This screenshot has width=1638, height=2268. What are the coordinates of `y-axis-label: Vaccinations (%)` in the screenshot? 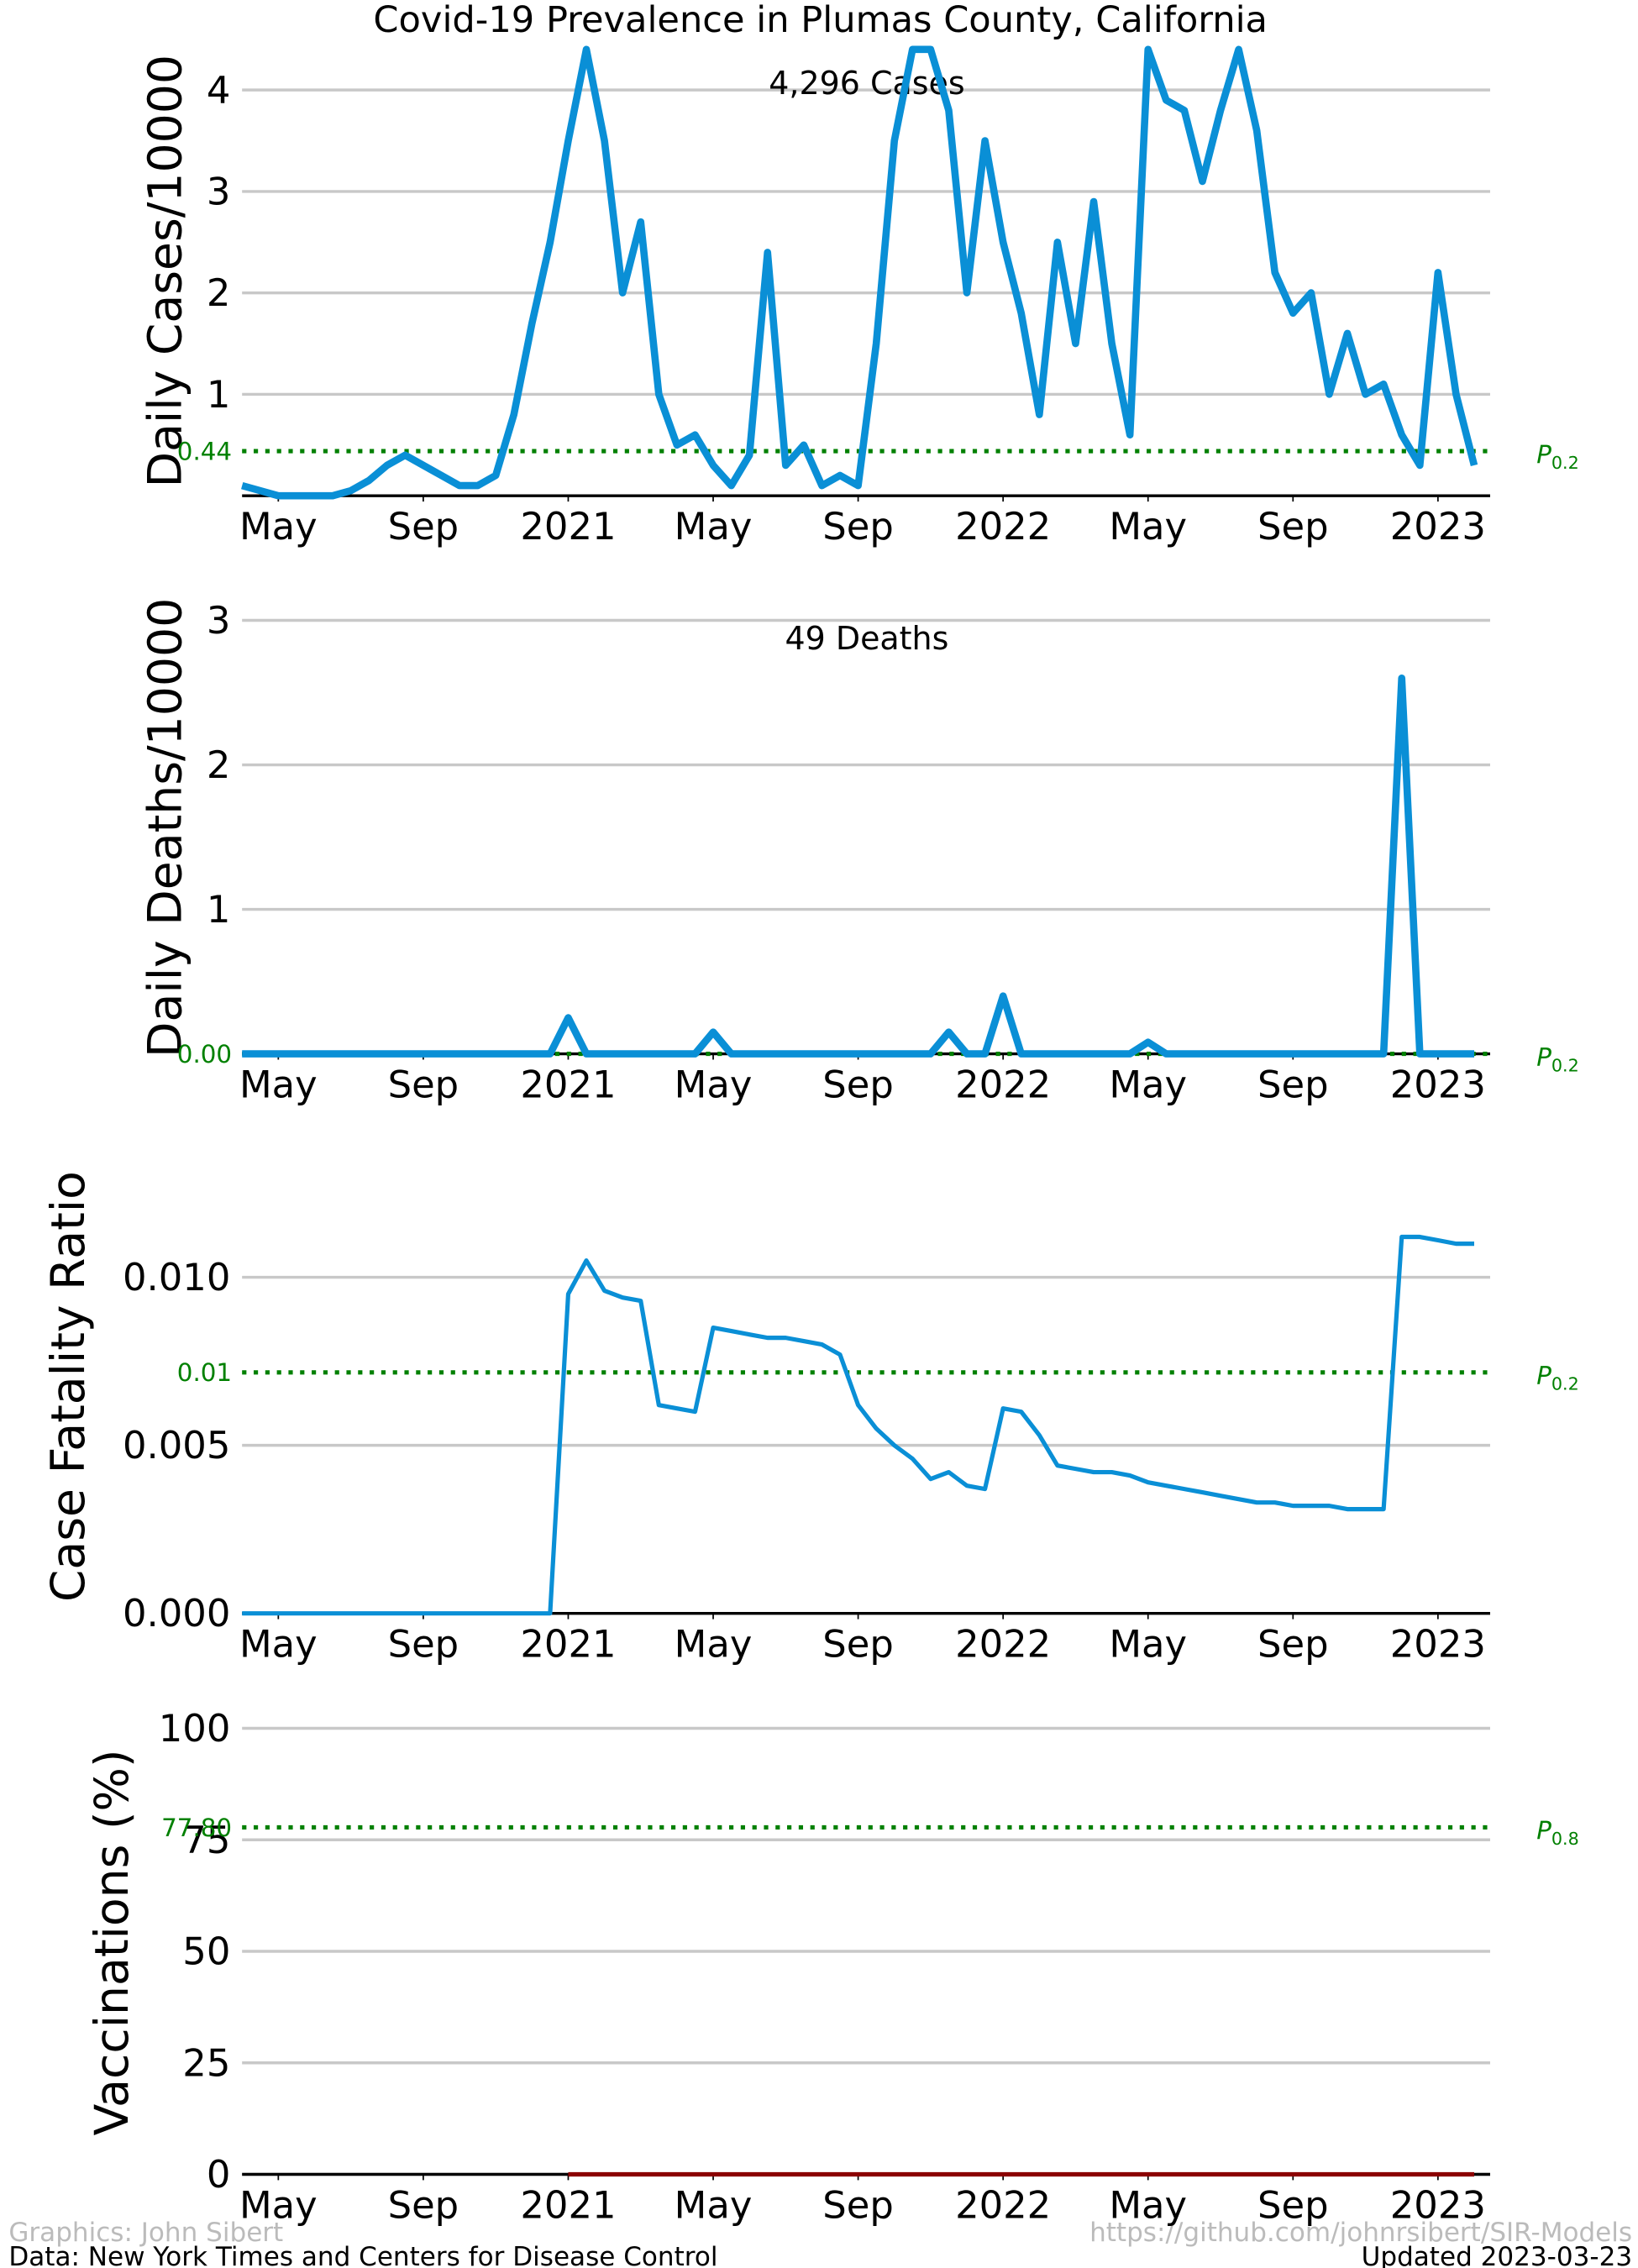 It's located at (112, 1942).